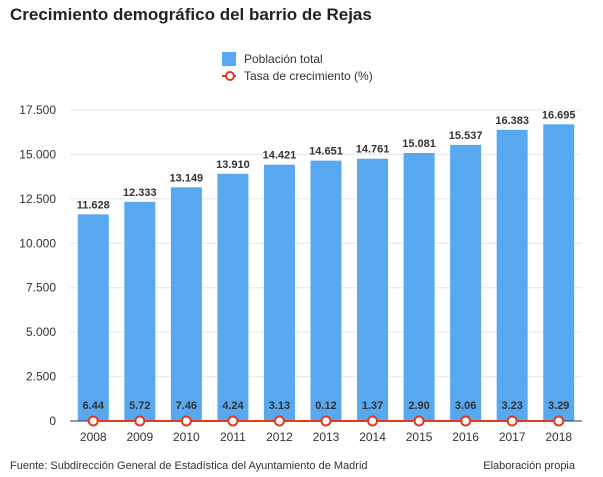 This screenshot has width=603, height=477. What do you see at coordinates (529, 466) in the screenshot?
I see `credit-note: Elaboración propia` at bounding box center [529, 466].